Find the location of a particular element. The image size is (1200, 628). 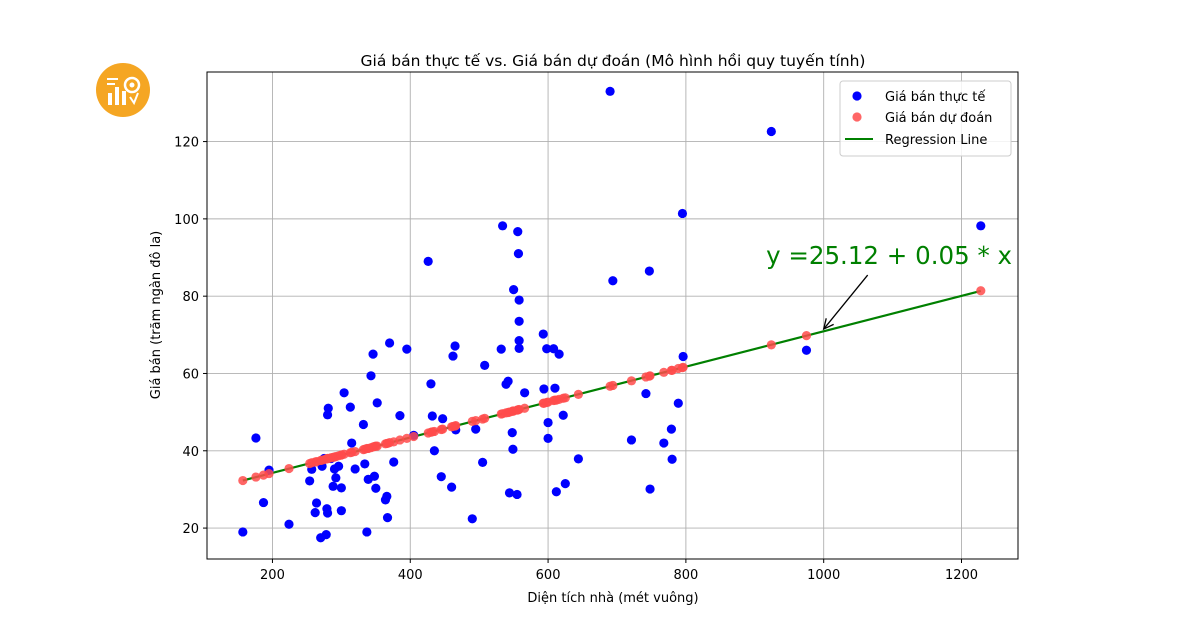

x-tick-label: 600 is located at coordinates (548, 575).